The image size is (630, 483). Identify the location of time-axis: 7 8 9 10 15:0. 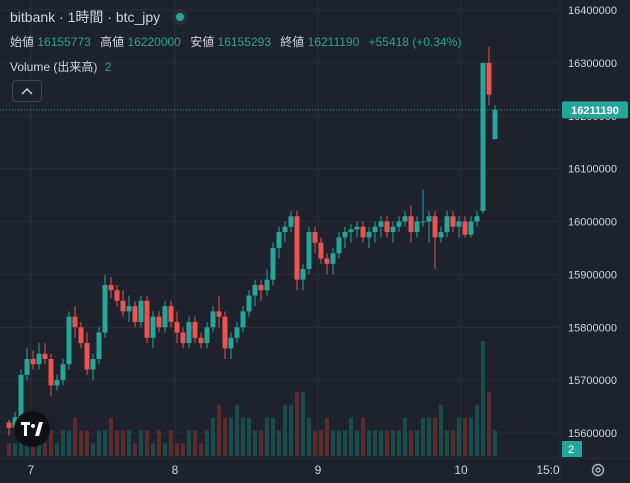
(294, 470).